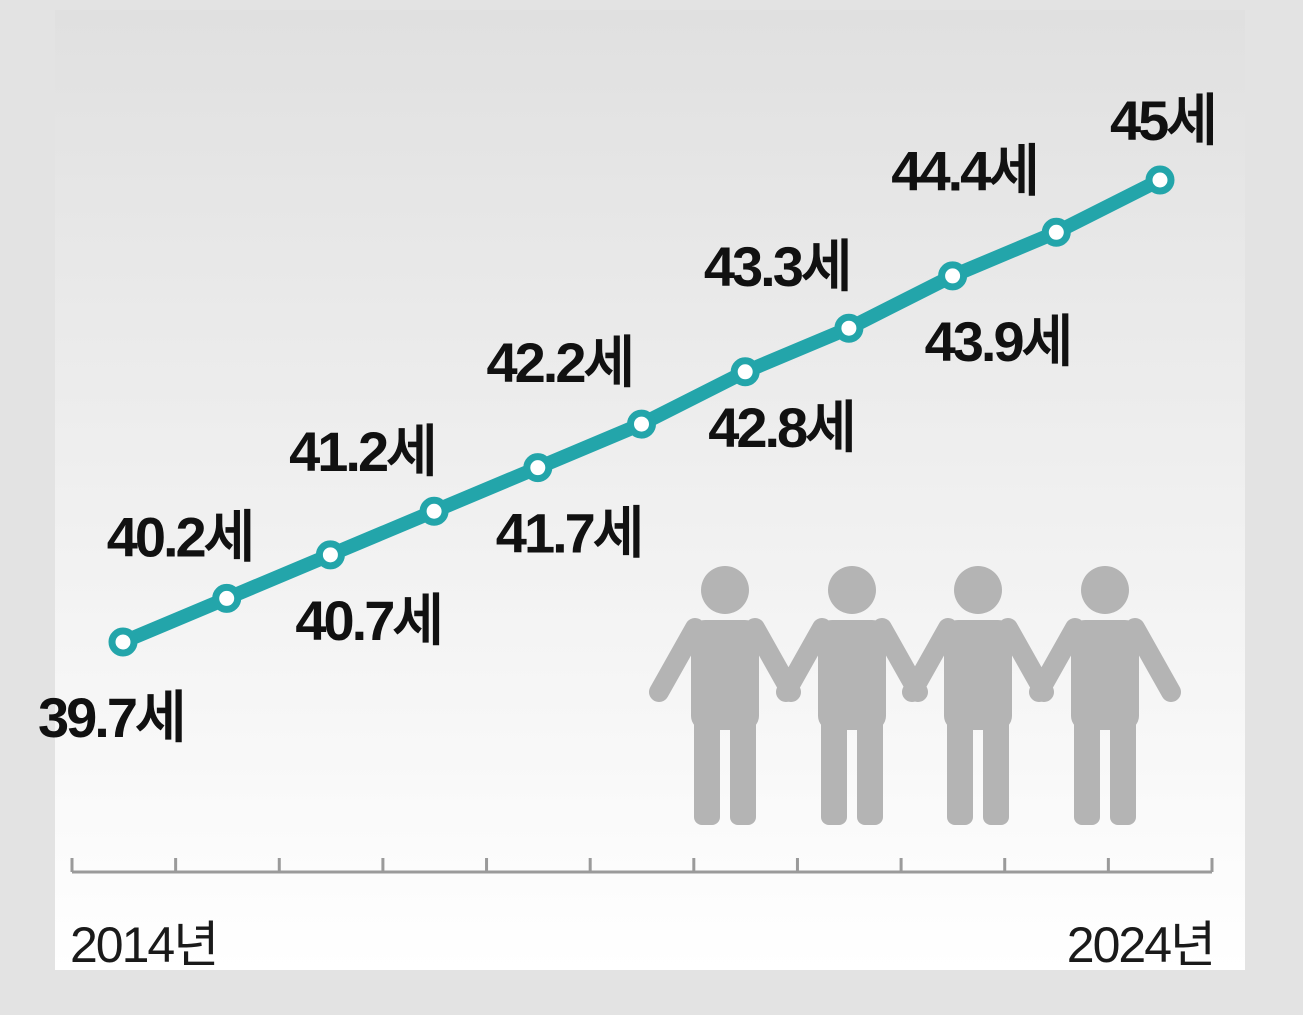 The height and width of the screenshot is (1015, 1303). What do you see at coordinates (180, 536) in the screenshot?
I see `data-label: 40.2세` at bounding box center [180, 536].